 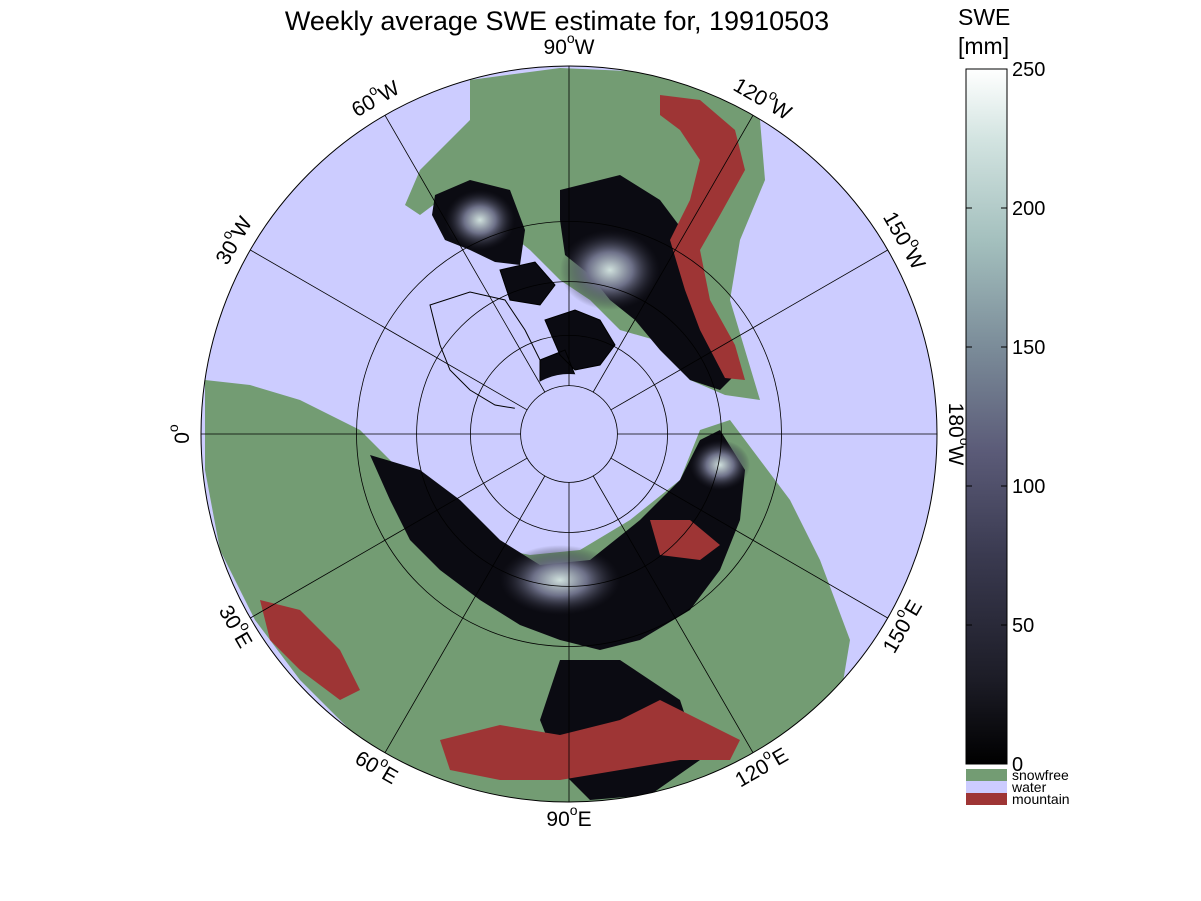 I want to click on legend-swatch-mountain, so click(x=986, y=799).